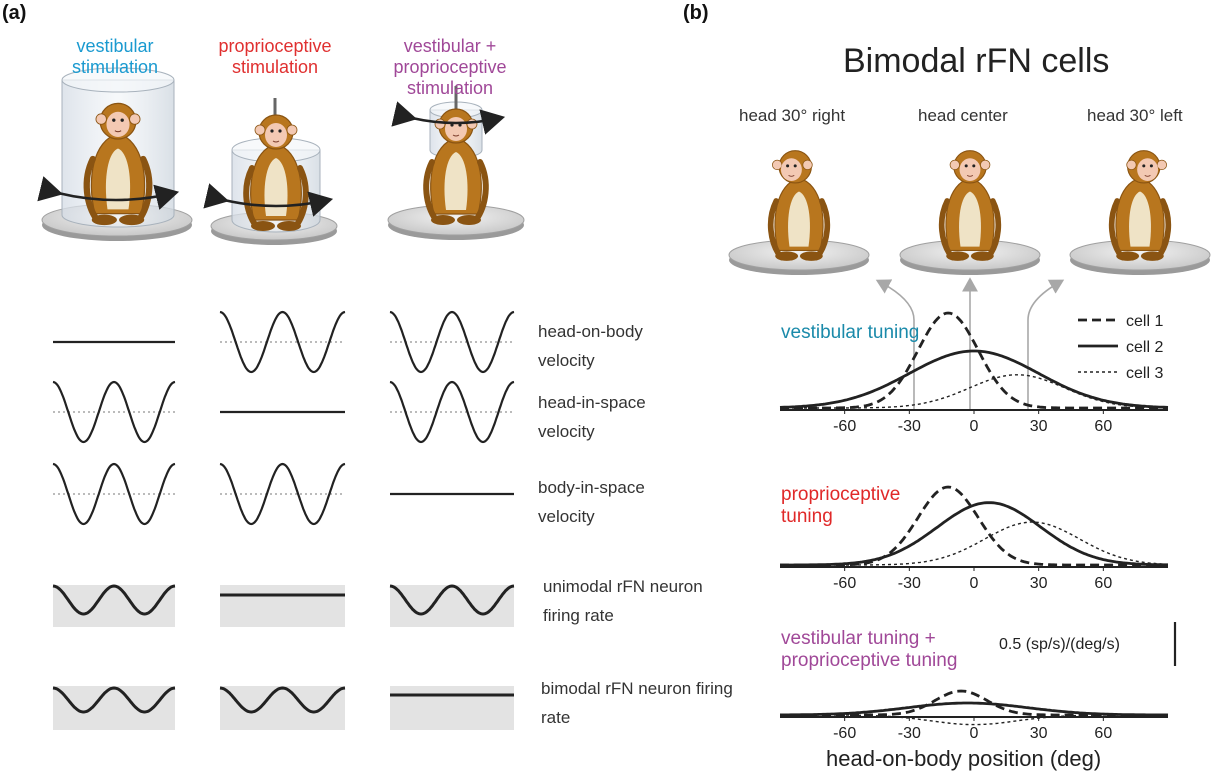 The image size is (1220, 777). I want to click on tuning-label-vestibular: vestibular tuning, so click(850, 332).